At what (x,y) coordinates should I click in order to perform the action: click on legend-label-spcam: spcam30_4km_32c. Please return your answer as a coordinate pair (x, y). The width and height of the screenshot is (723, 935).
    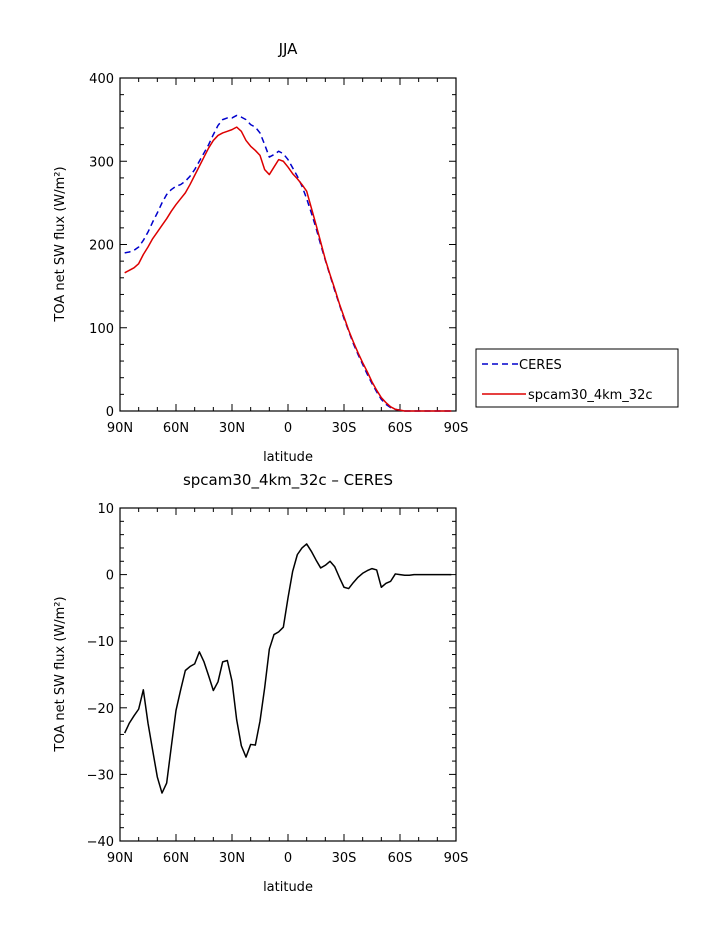
    Looking at the image, I should click on (590, 395).